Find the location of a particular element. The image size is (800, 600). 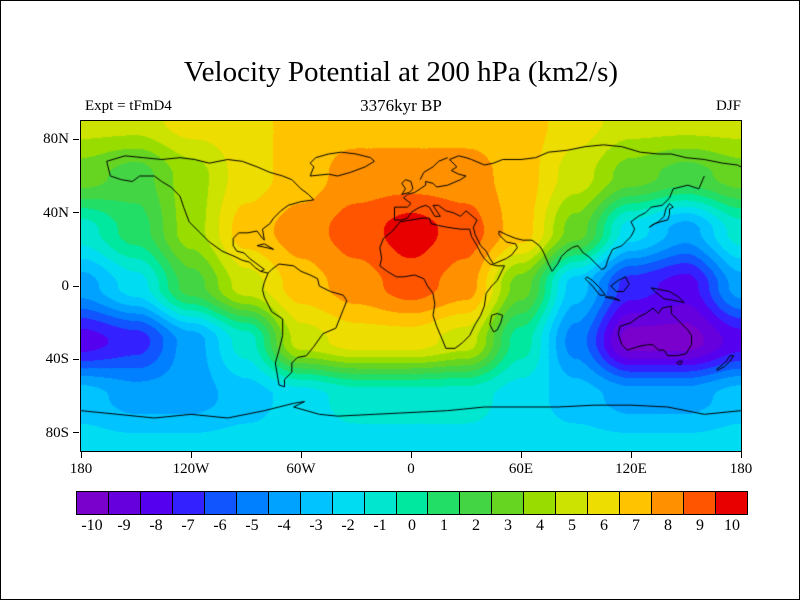

colorbar is located at coordinates (412, 503).